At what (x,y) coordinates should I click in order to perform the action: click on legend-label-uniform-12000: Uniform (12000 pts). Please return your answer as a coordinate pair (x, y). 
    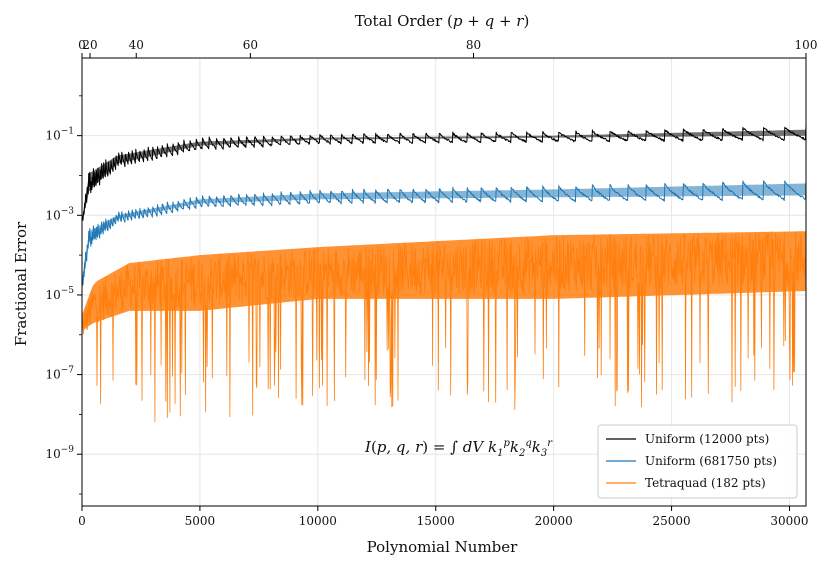
    Looking at the image, I should click on (707, 439).